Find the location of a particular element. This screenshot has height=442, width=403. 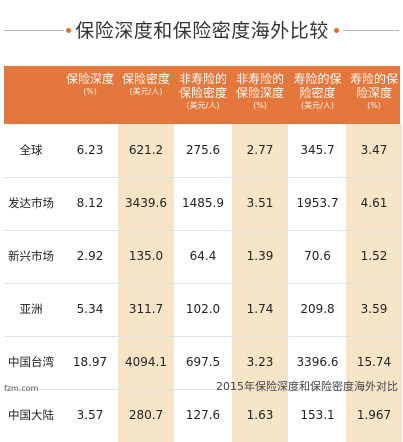

page-title: 保险深度和保险密度海外比较 is located at coordinates (202, 31).